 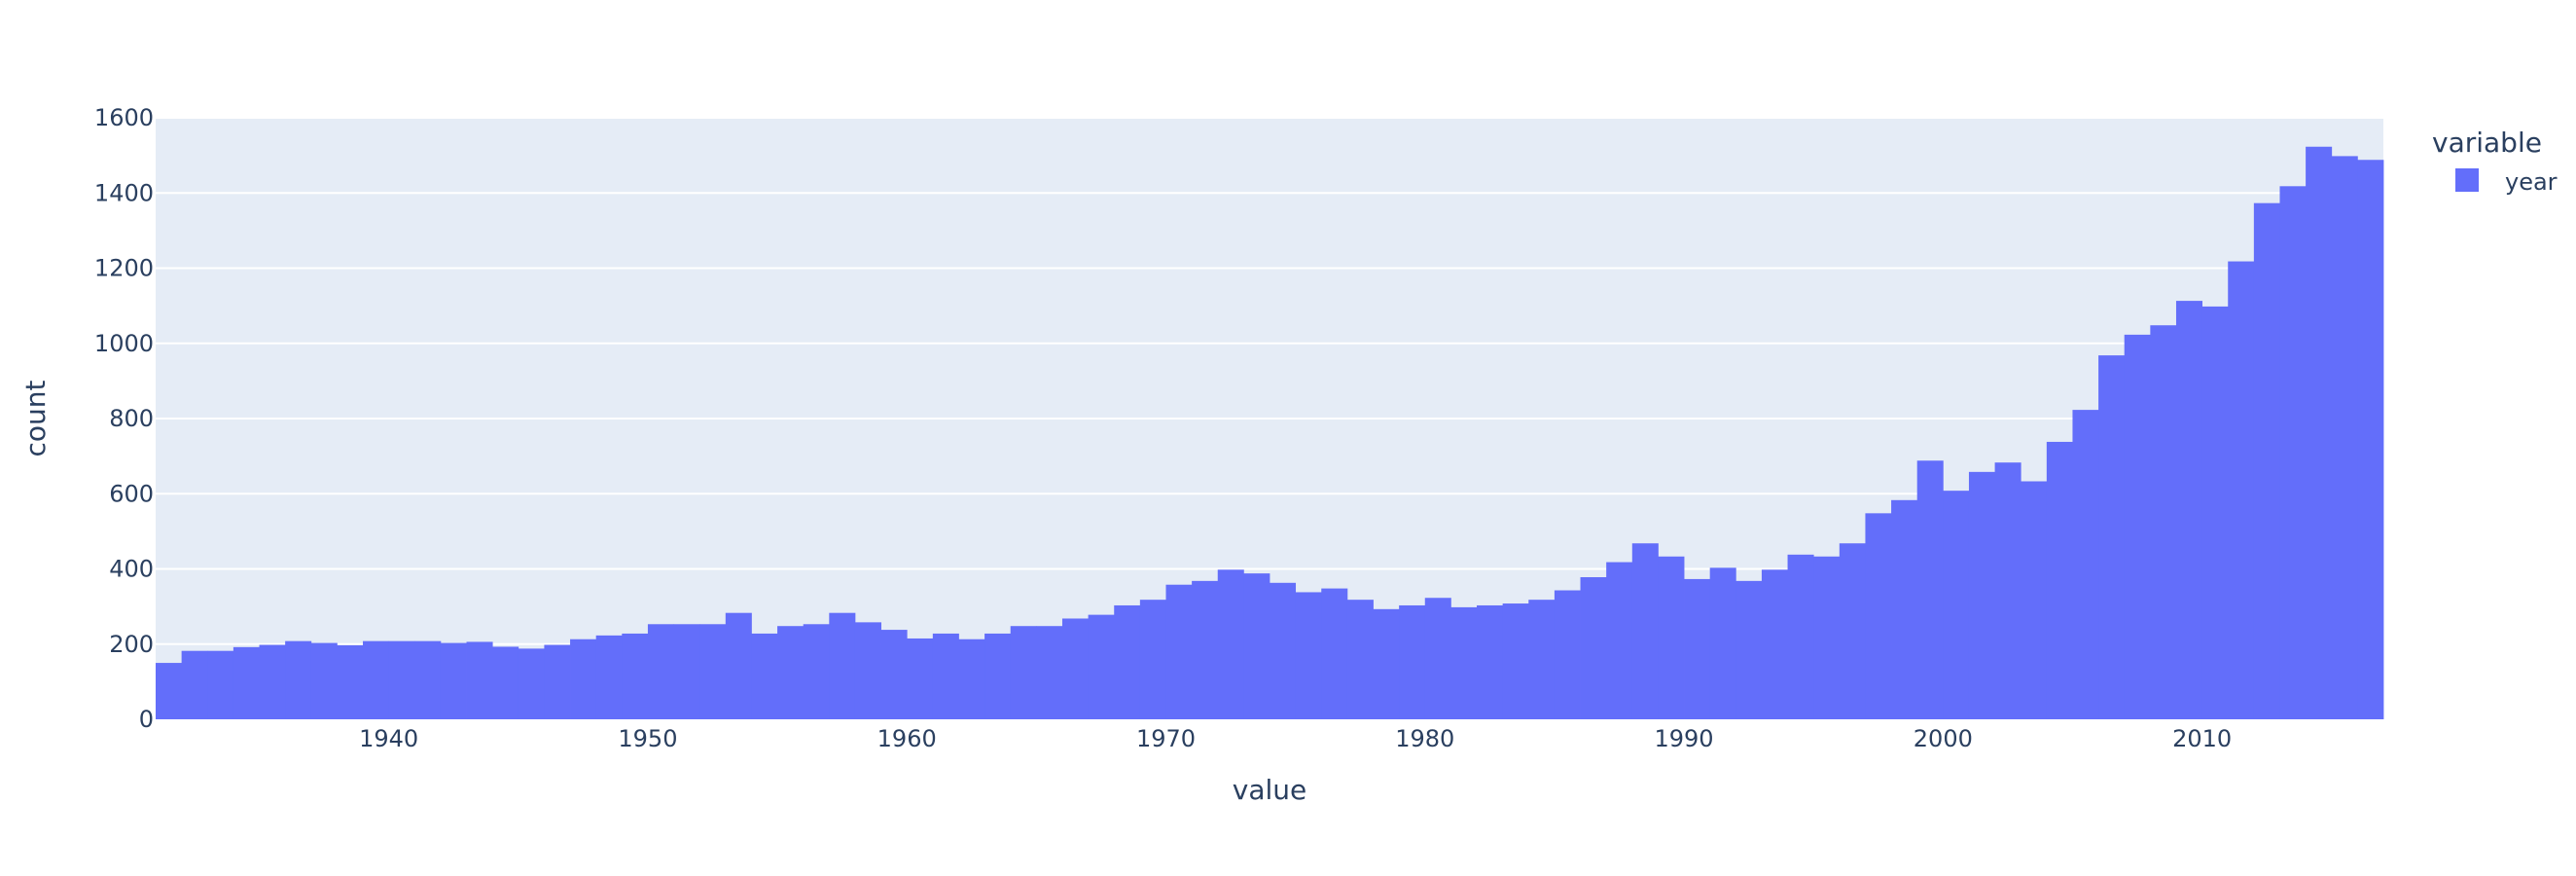 What do you see at coordinates (2370, 440) in the screenshot?
I see `bar-2016` at bounding box center [2370, 440].